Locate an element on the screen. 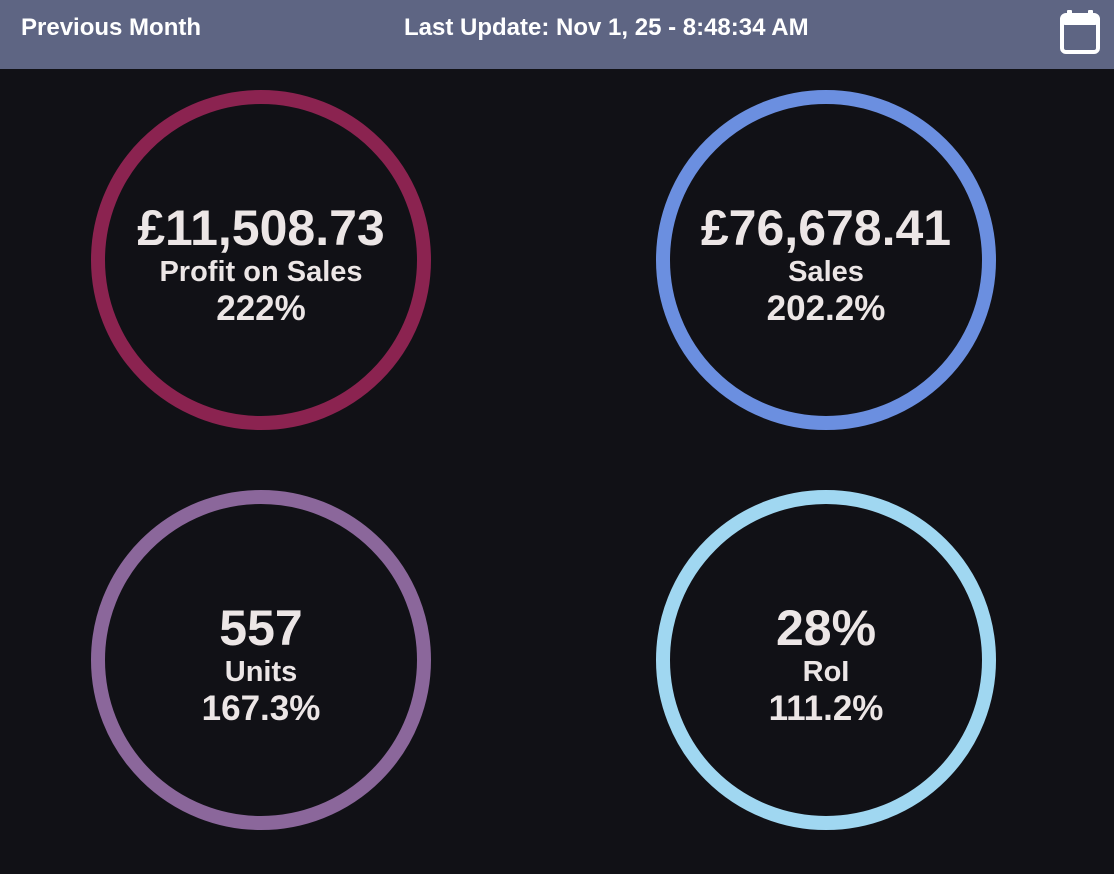  last-update-value: Nov 1, 25 - 8:48:34 AM is located at coordinates (682, 27).